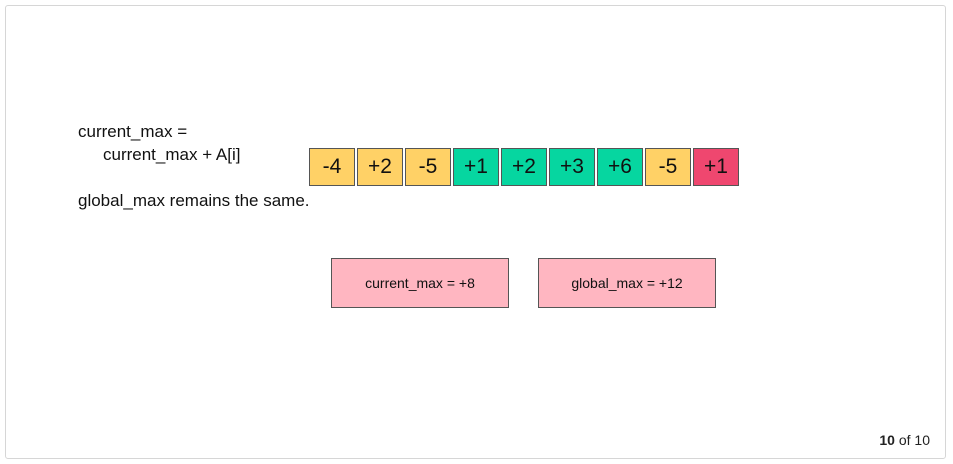 This screenshot has width=953, height=464. I want to click on global-max-box: global_max = +12, so click(627, 283).